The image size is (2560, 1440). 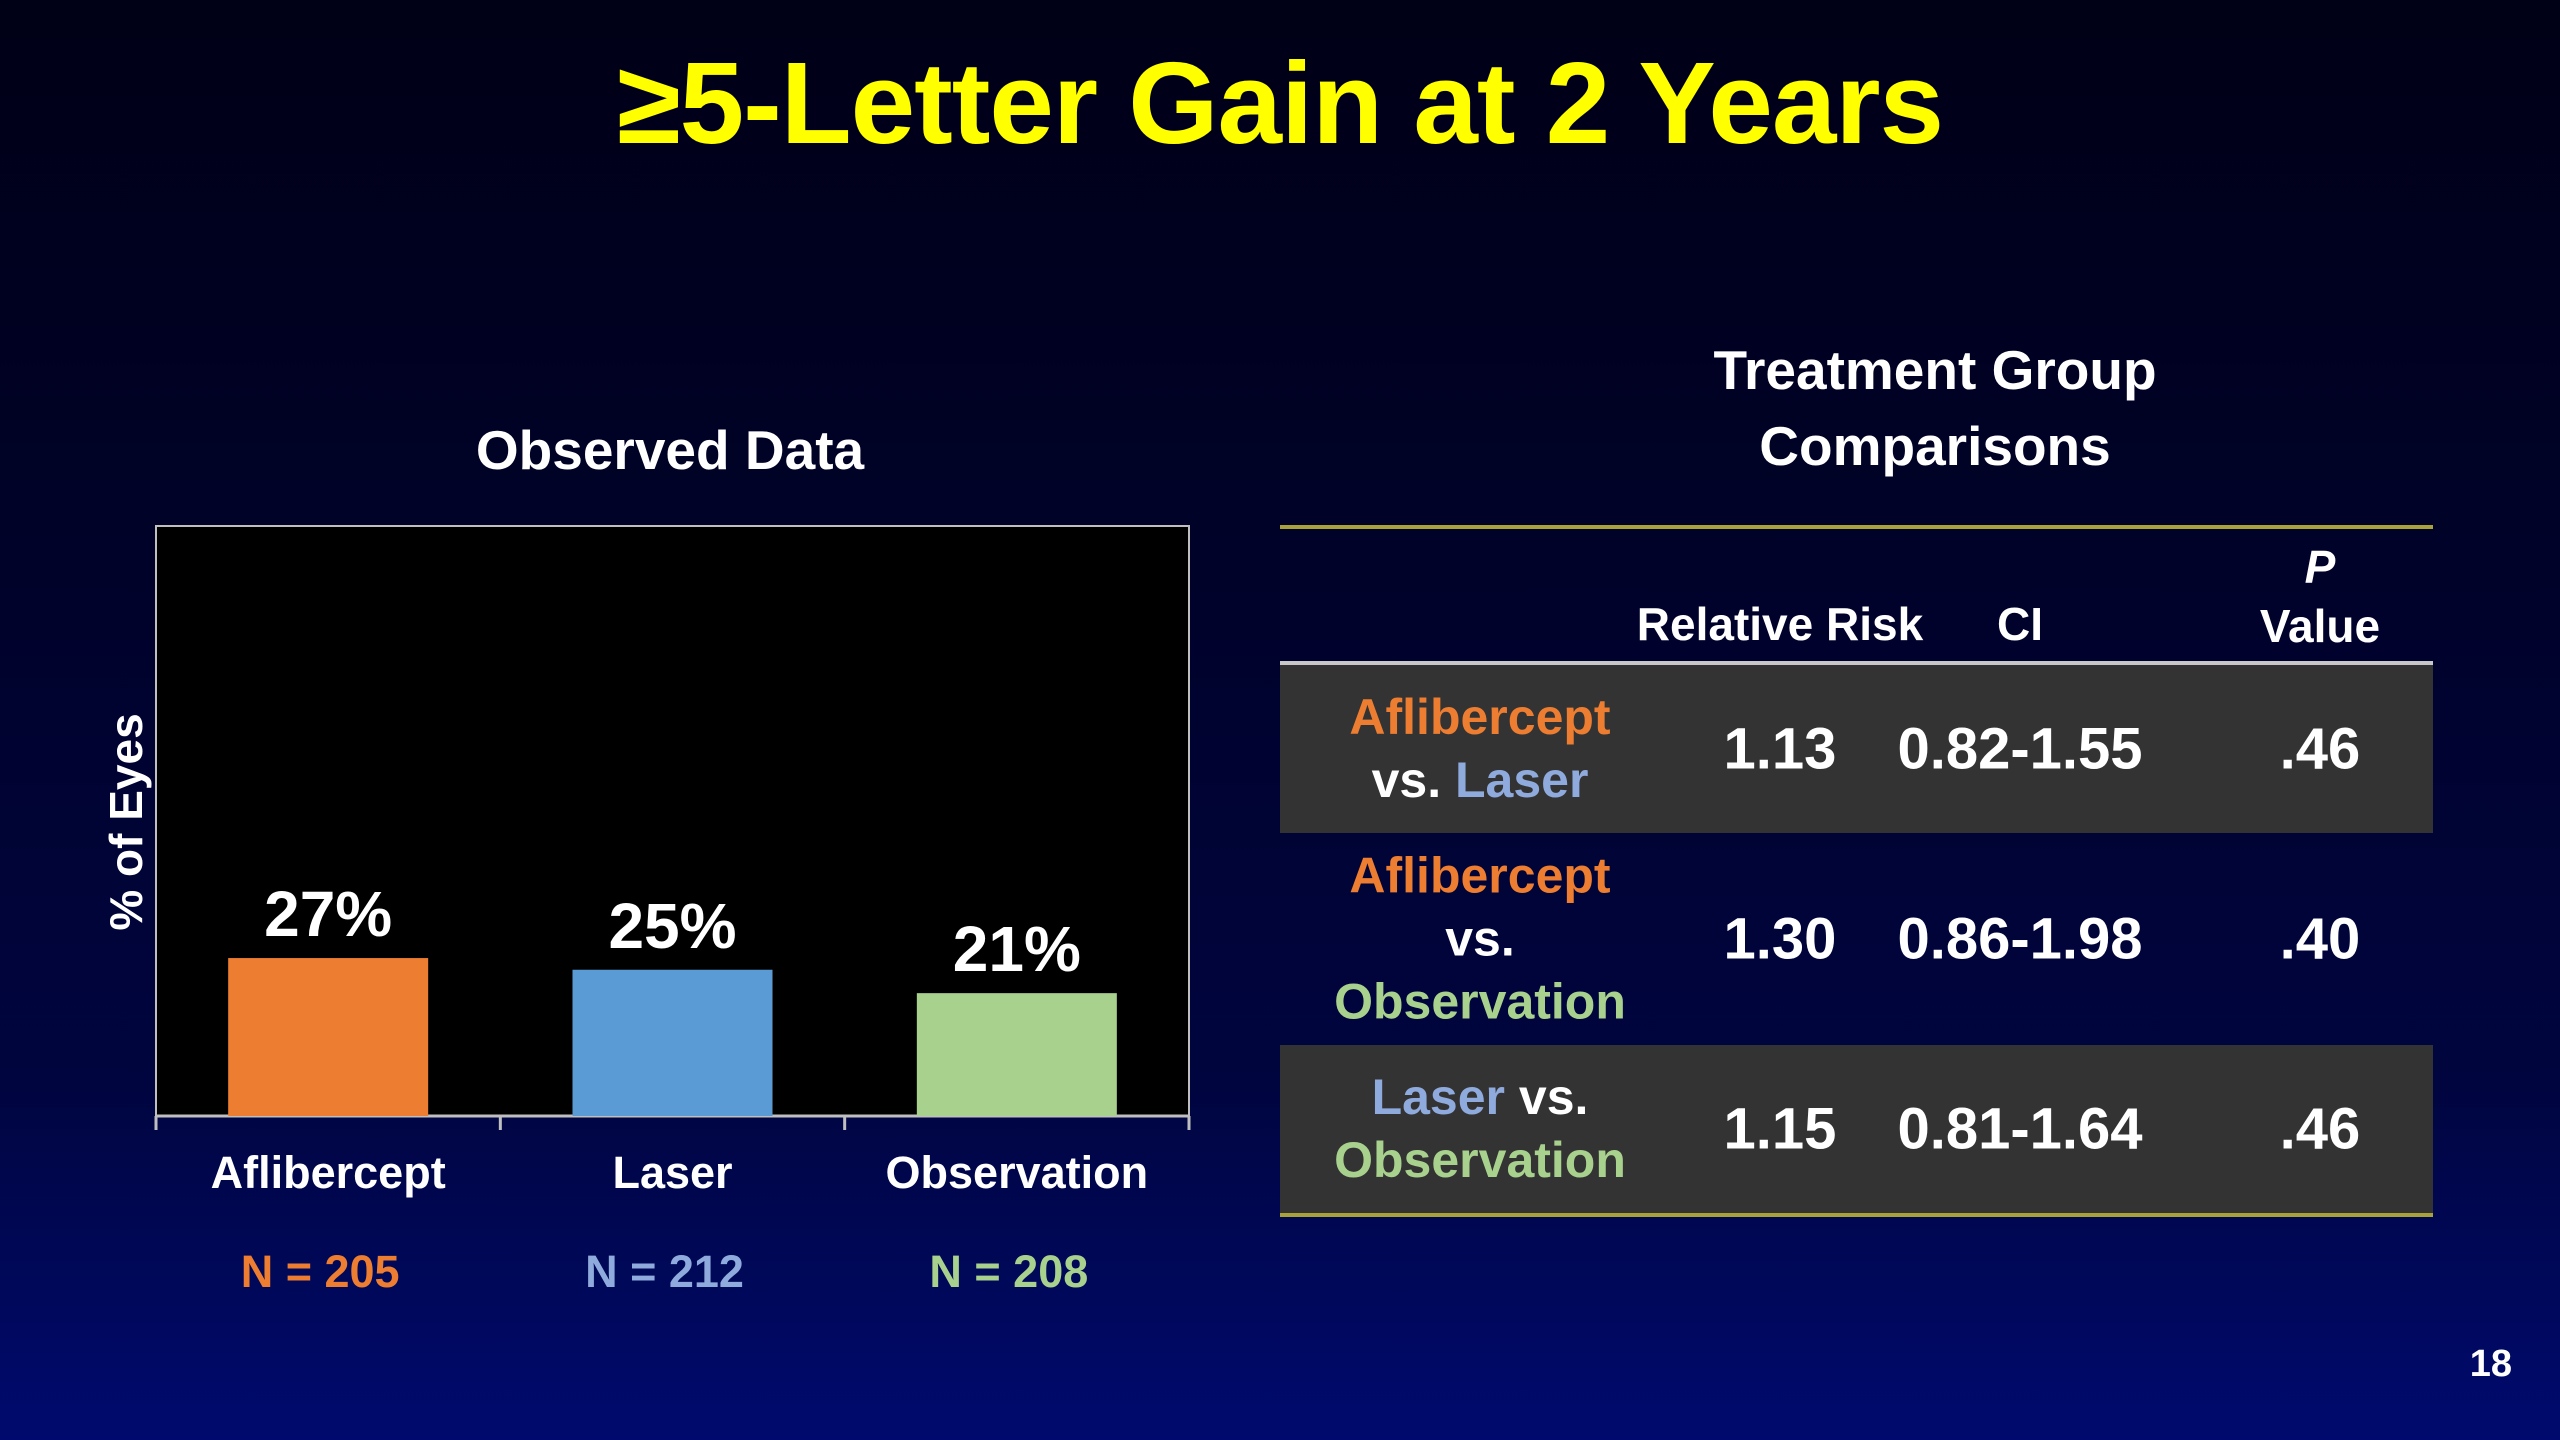 I want to click on n-label-laser: N = 212, so click(x=664, y=1271).